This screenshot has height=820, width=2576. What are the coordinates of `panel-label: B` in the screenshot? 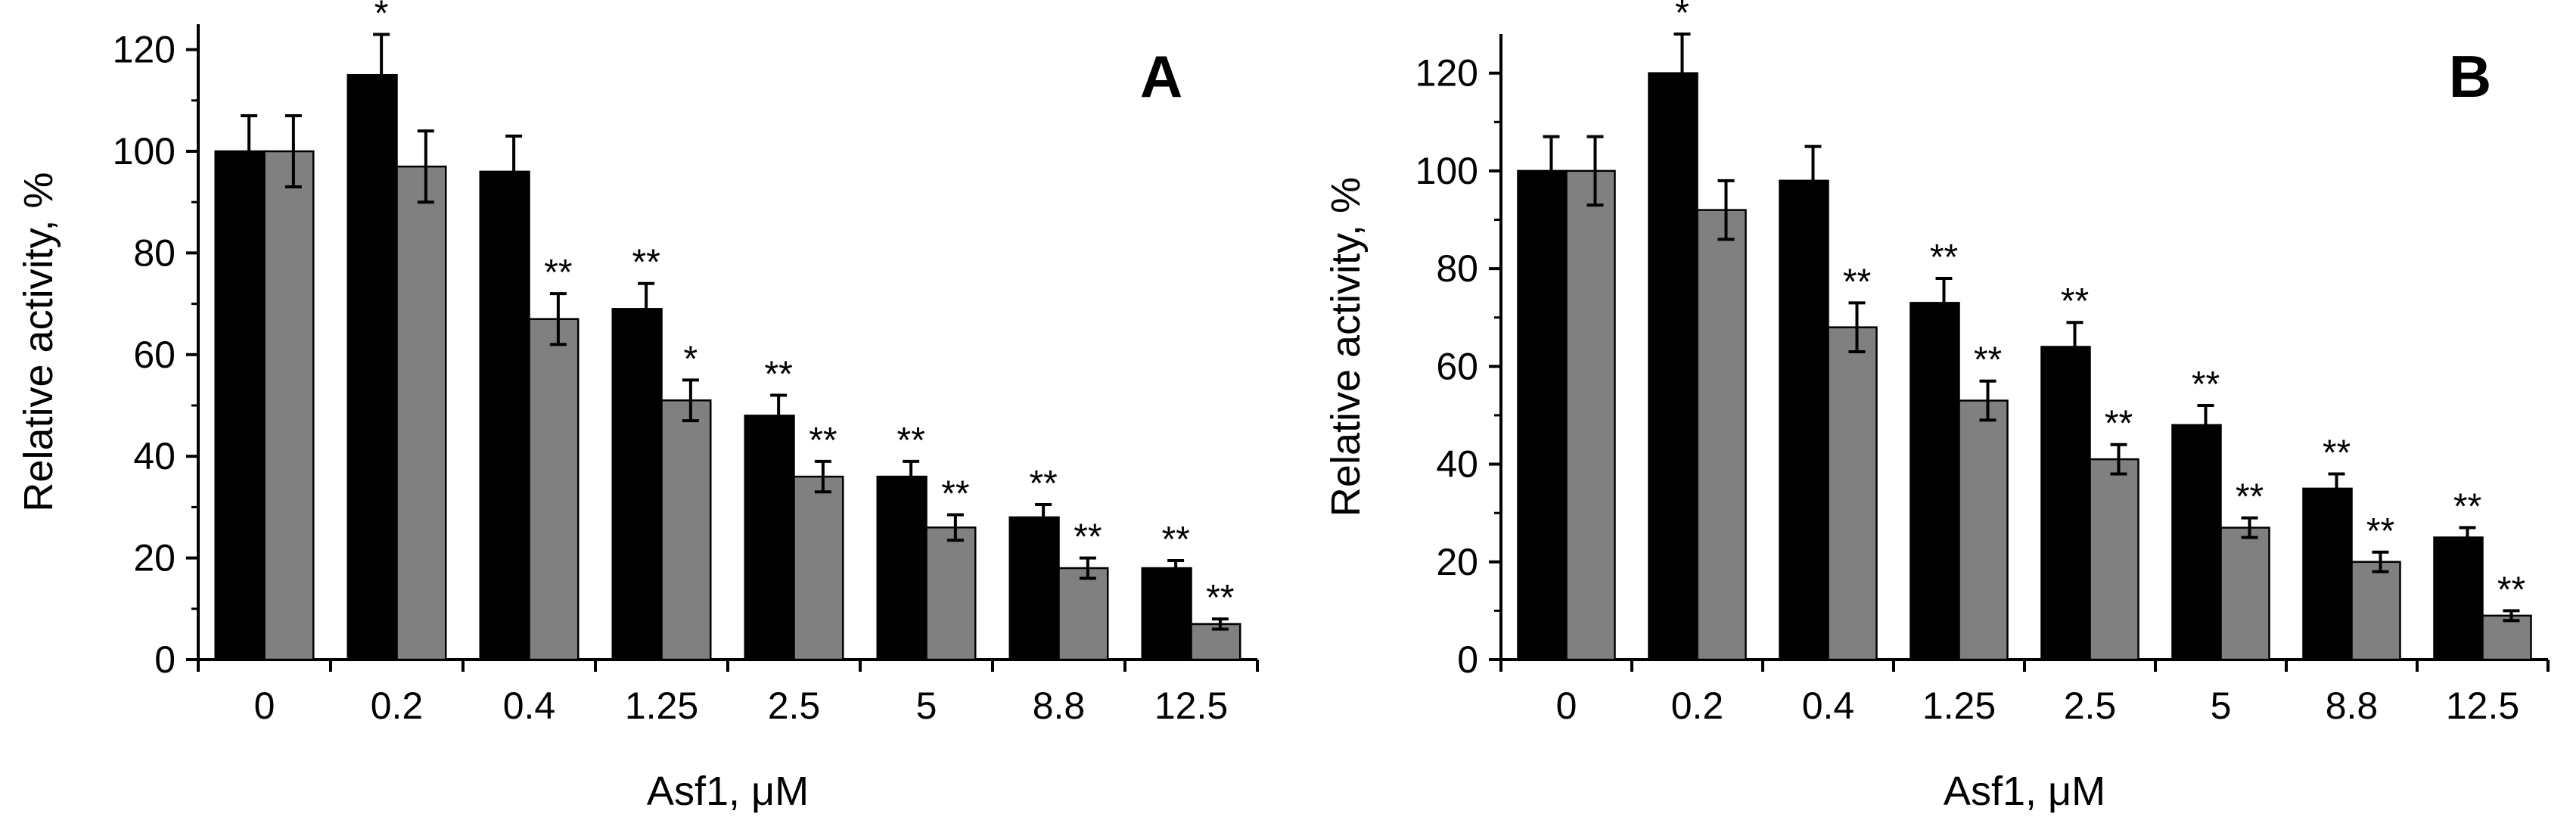 It's located at (2470, 76).